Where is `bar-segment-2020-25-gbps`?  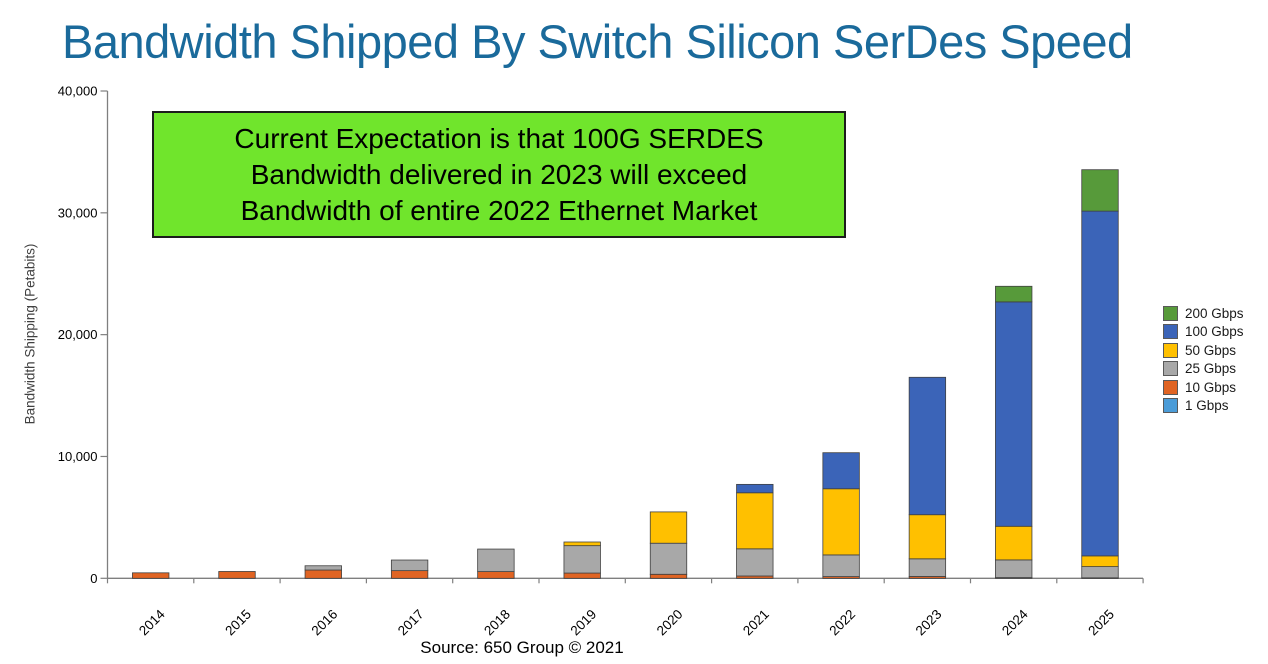
bar-segment-2020-25-gbps is located at coordinates (668, 558).